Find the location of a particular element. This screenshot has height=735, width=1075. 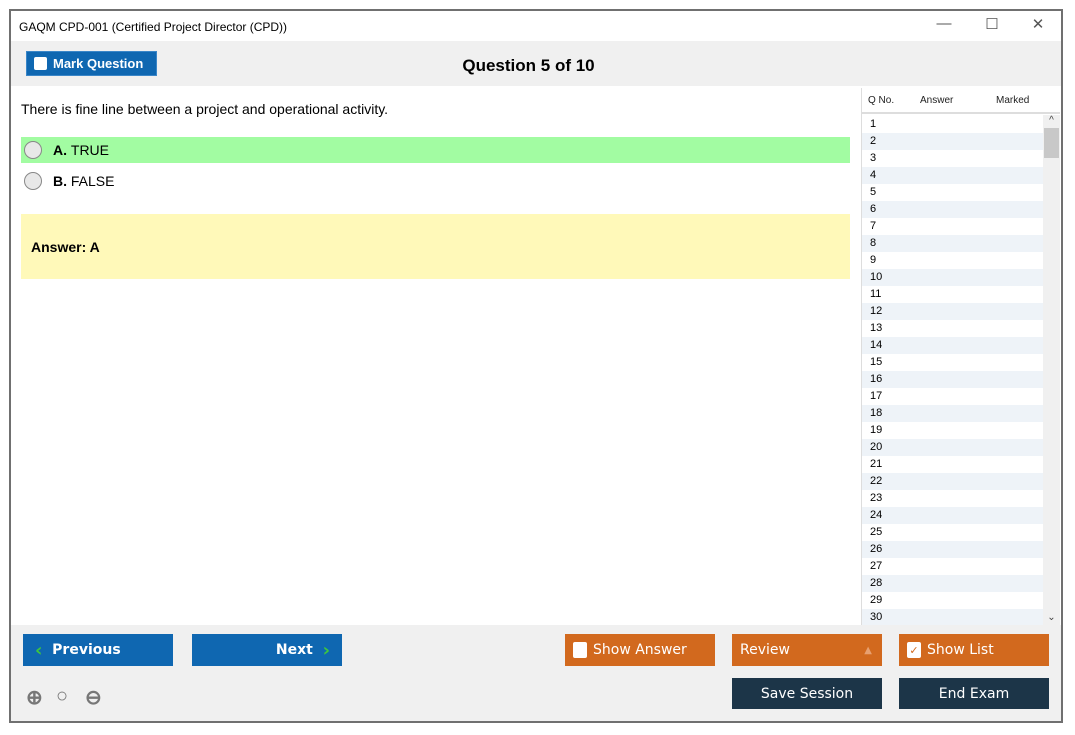

list-row: 20 is located at coordinates (953, 447).